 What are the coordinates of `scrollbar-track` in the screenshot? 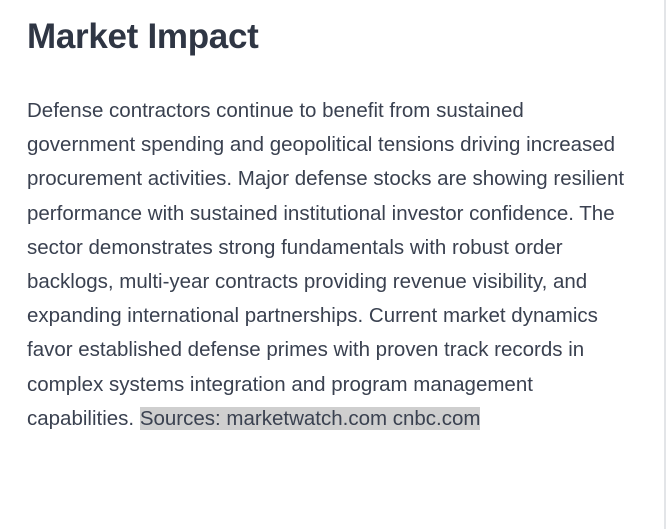 It's located at (665, 264).